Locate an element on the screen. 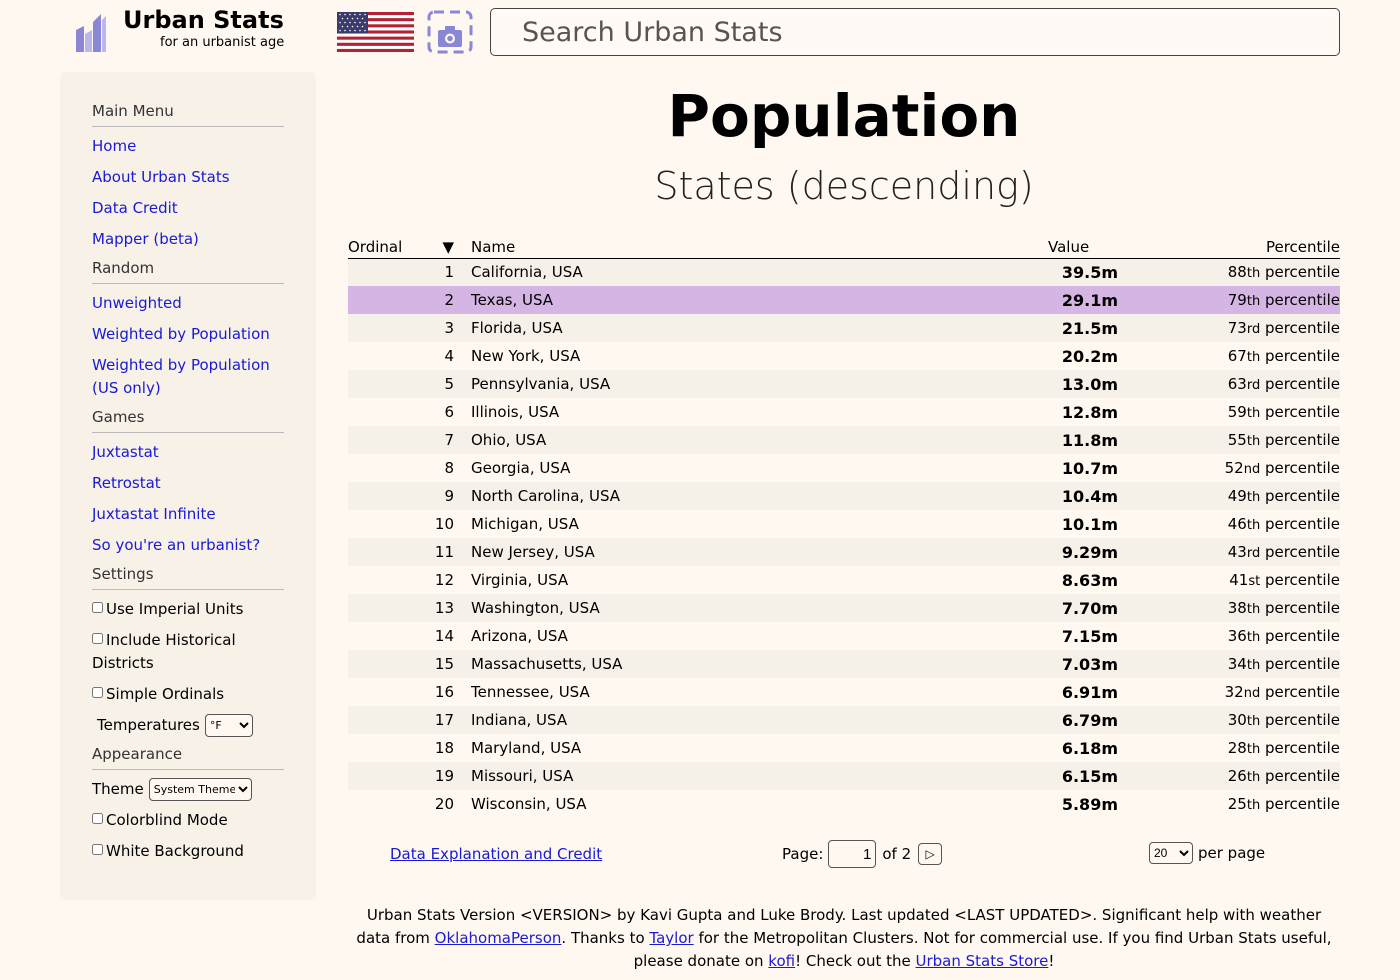  sidebar-heading-appearance: Appearance is located at coordinates (188, 757).